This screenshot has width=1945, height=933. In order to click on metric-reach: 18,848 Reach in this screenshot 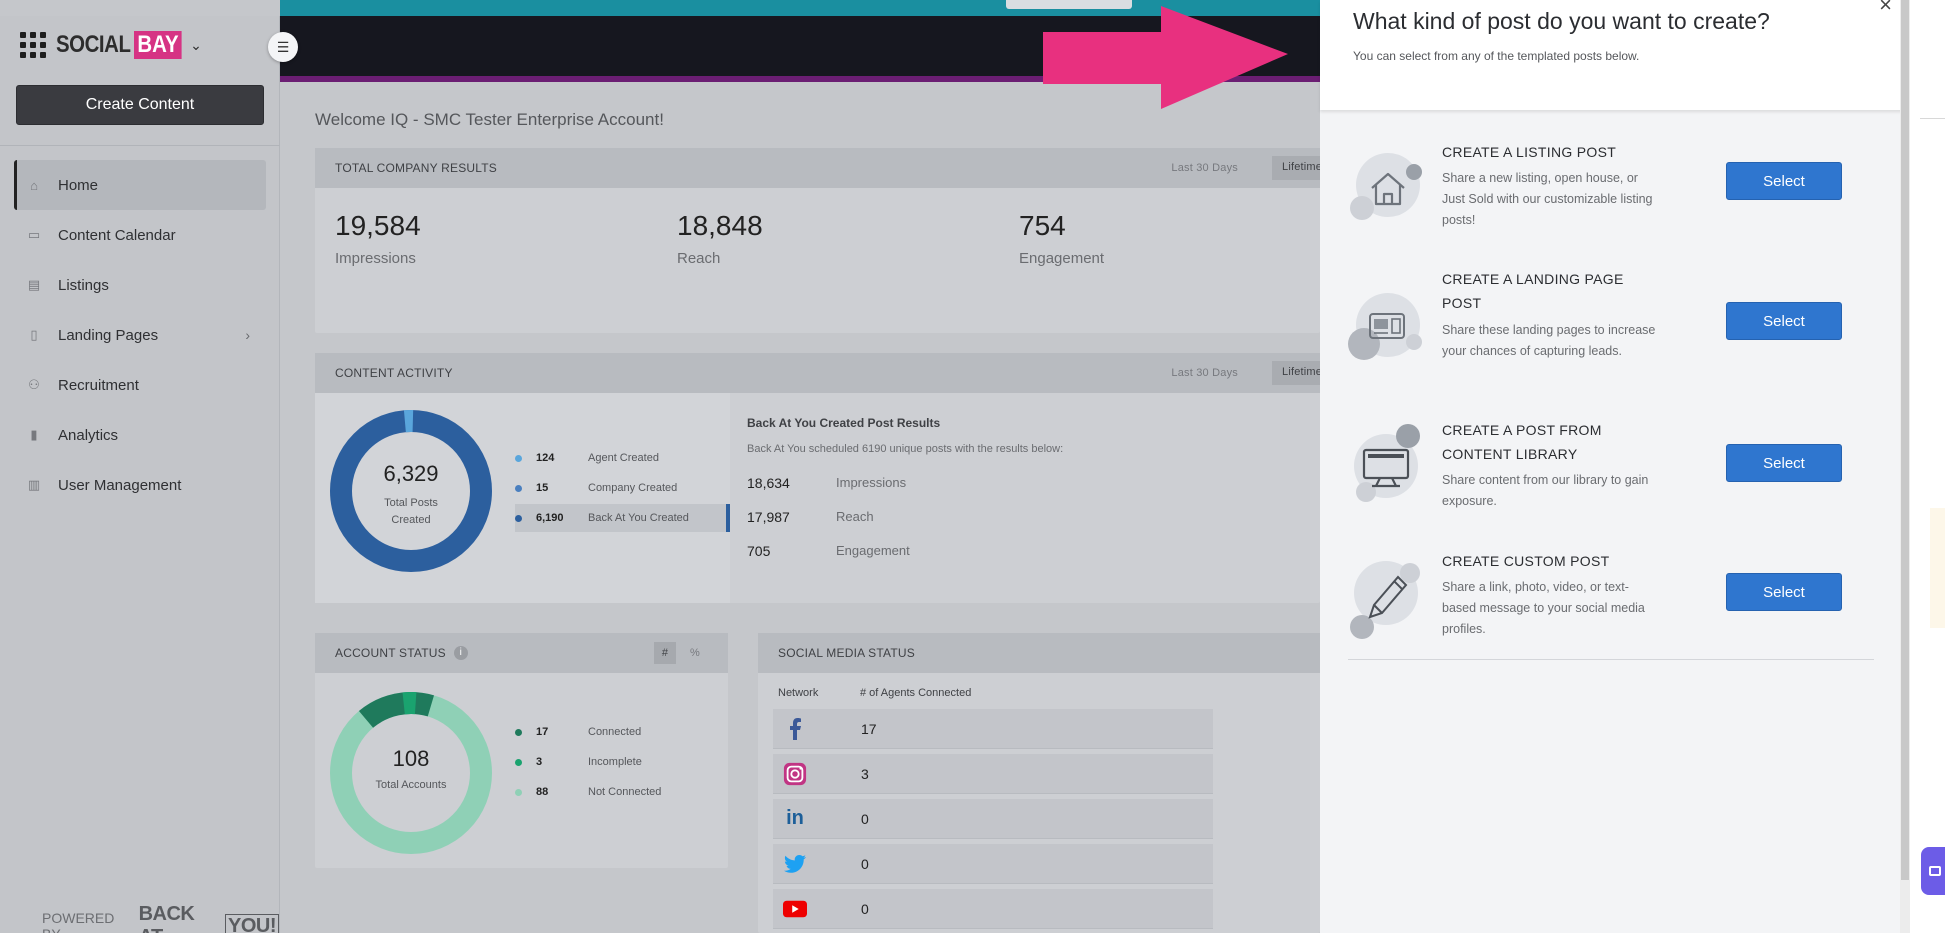, I will do `click(720, 238)`.